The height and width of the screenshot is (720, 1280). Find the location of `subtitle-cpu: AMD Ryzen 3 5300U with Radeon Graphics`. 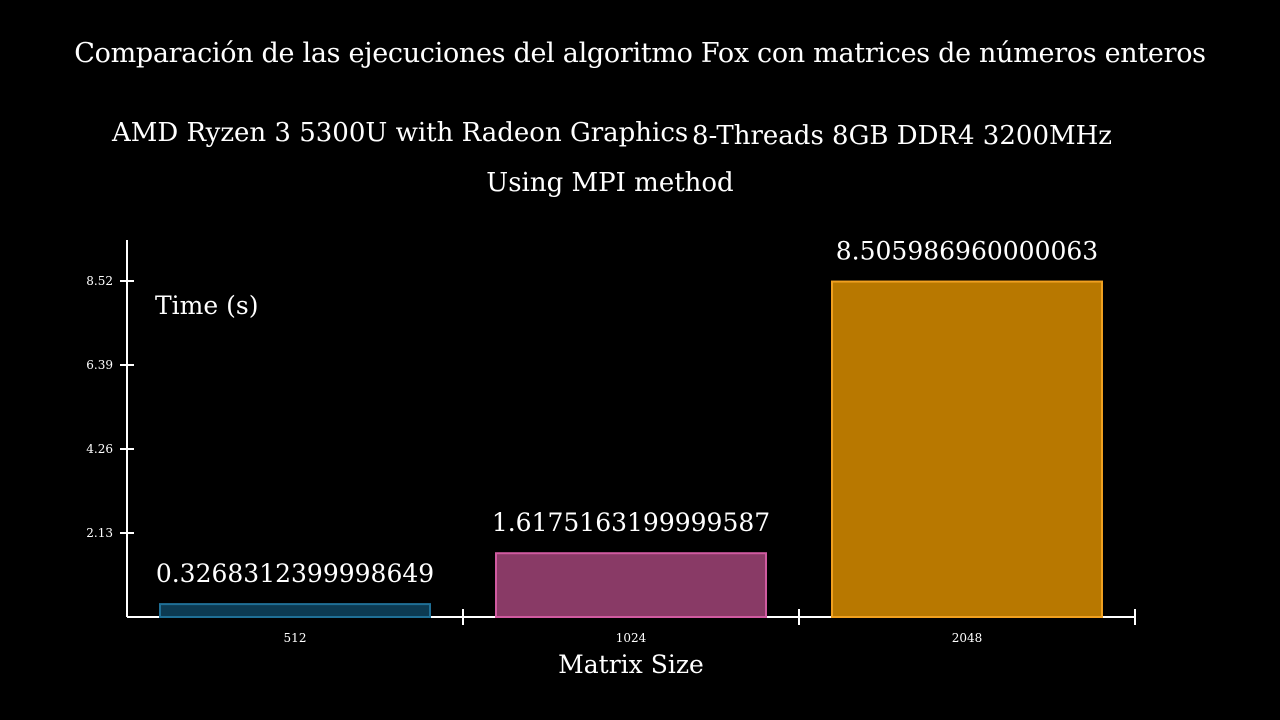

subtitle-cpu: AMD Ryzen 3 5300U with Radeon Graphics is located at coordinates (400, 133).